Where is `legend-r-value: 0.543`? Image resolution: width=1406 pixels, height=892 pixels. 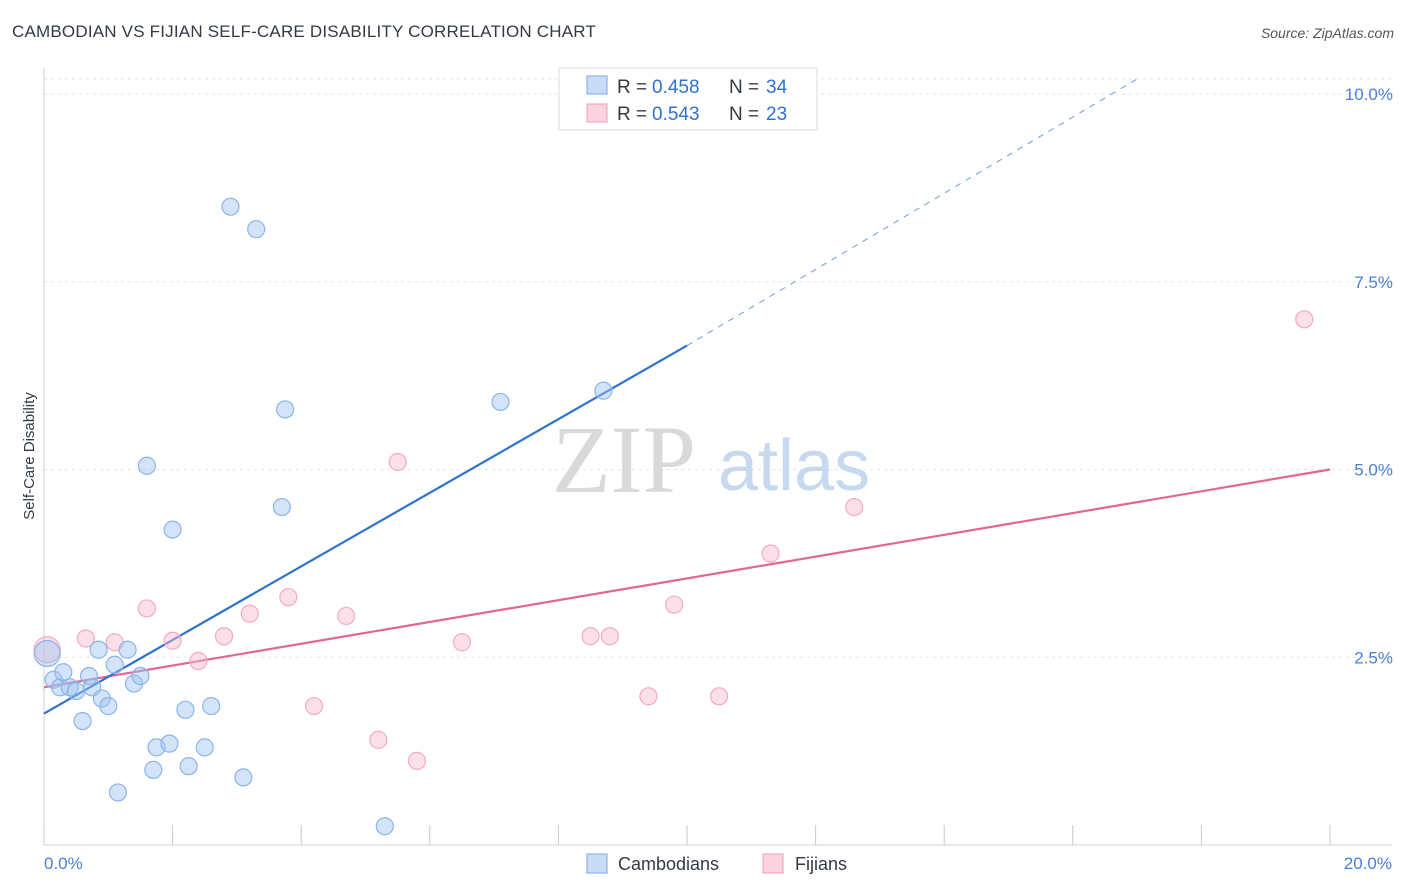 legend-r-value: 0.543 is located at coordinates (676, 114).